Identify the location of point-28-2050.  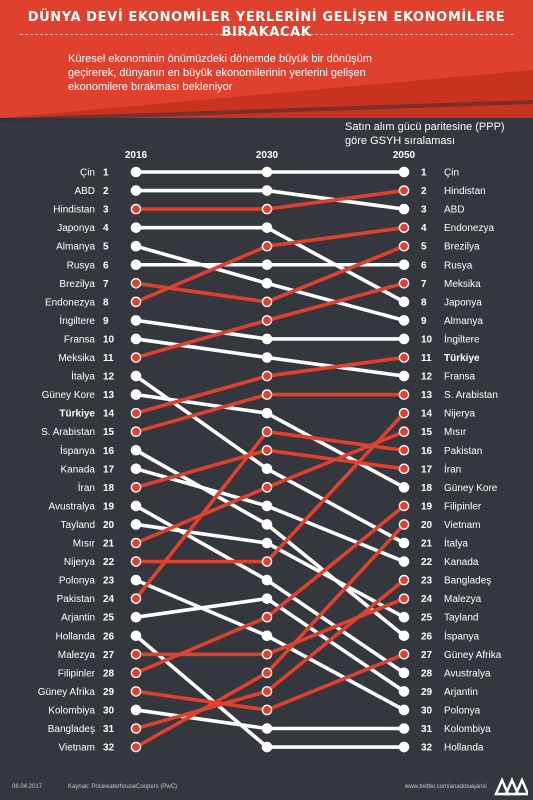
(404, 654).